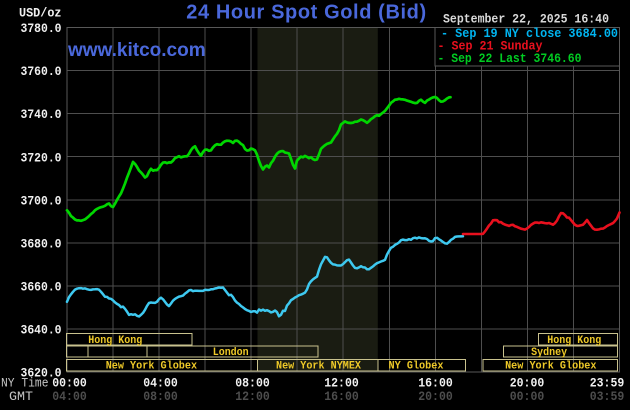 The image size is (630, 410). Describe the element at coordinates (318, 367) in the screenshot. I see `svg-text: New York NYMEX` at that location.